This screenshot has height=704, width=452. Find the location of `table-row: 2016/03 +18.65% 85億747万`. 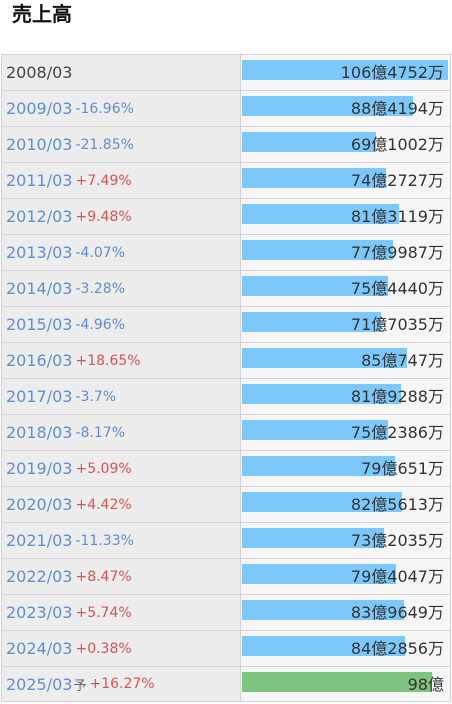

table-row: 2016/03 +18.65% 85億747万 is located at coordinates (226, 361).